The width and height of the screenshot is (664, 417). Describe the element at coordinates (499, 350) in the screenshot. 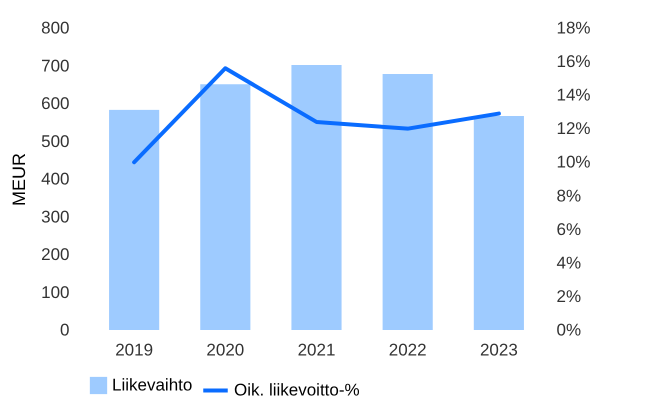

I see `x-tick-label: 2023` at that location.